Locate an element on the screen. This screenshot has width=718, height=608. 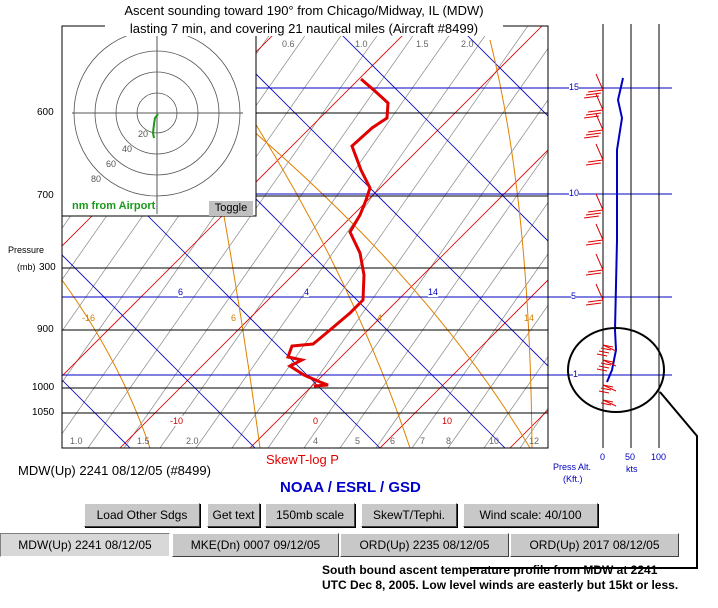
adiabat-label: 6 is located at coordinates (181, 292).